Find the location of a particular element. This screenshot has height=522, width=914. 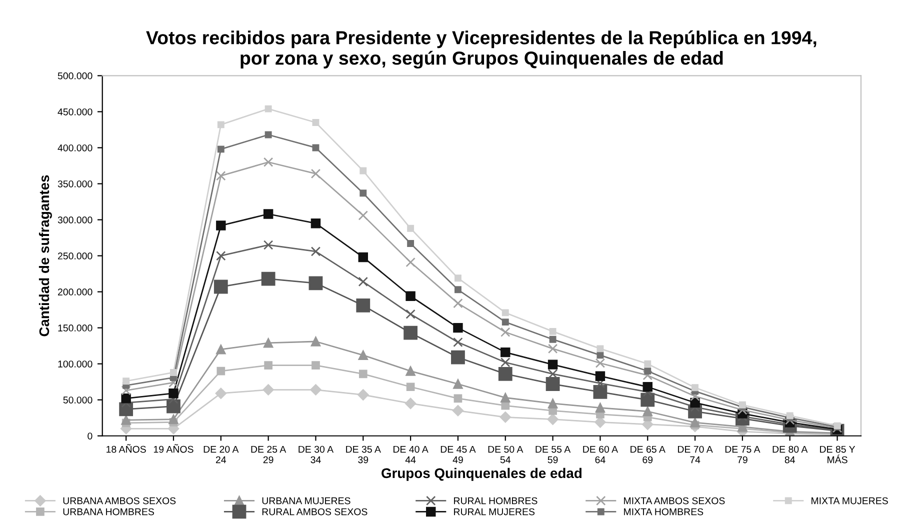

y-tick-label: 300.000 is located at coordinates (75, 220).